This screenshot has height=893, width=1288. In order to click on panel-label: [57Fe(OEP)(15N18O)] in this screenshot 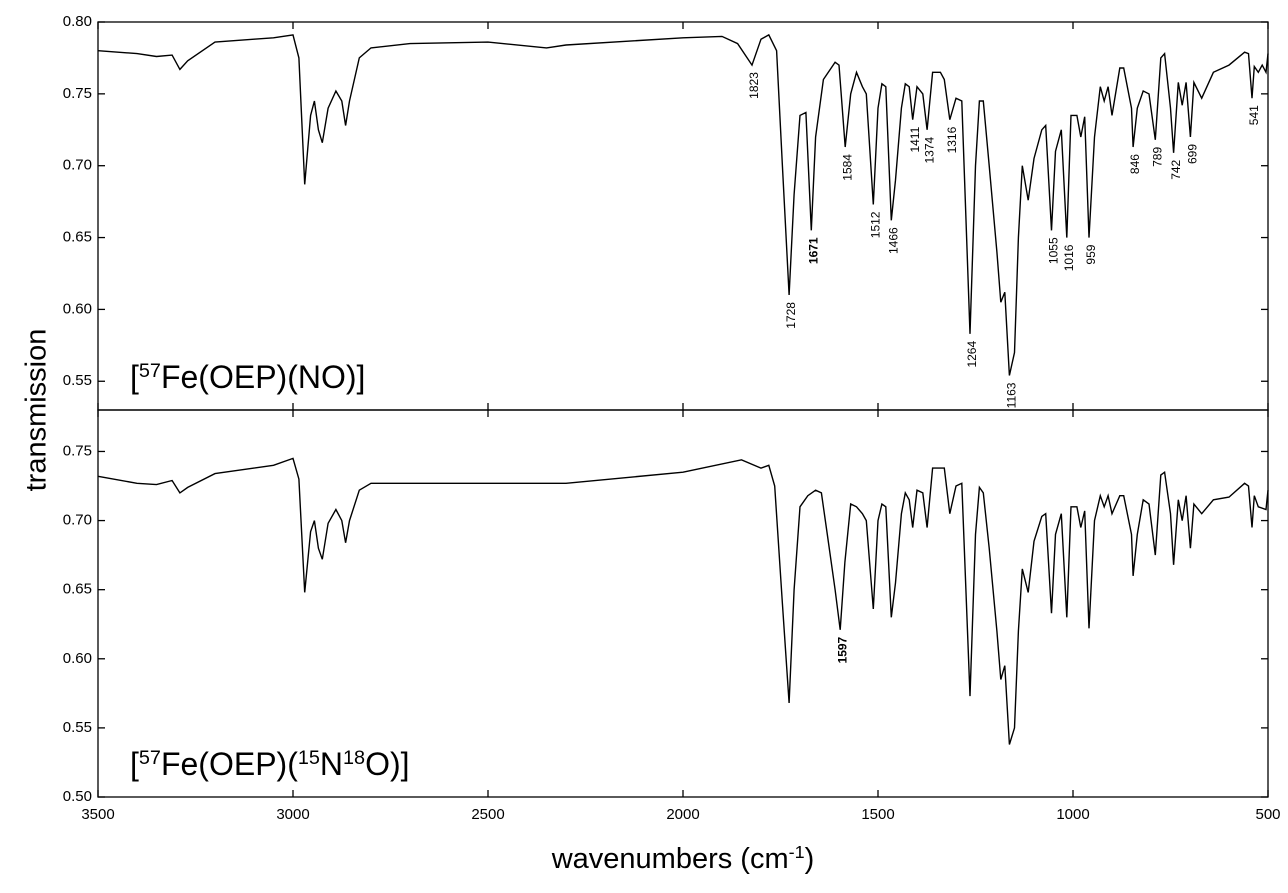, I will do `click(270, 764)`.